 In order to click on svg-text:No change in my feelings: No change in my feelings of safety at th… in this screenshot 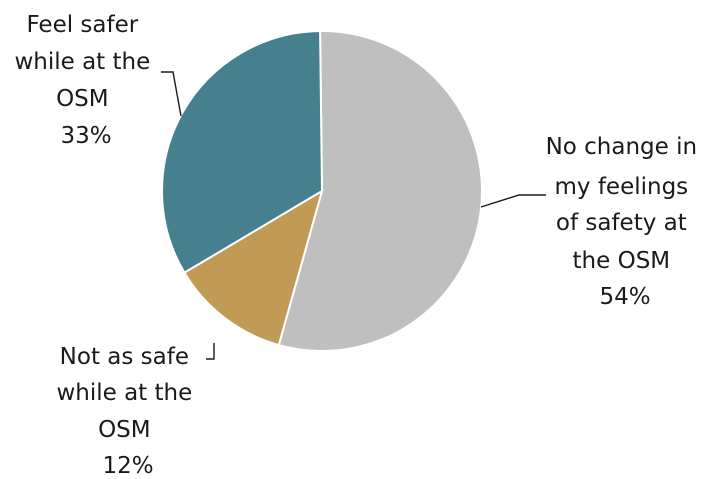, I will do `click(625, 222)`.